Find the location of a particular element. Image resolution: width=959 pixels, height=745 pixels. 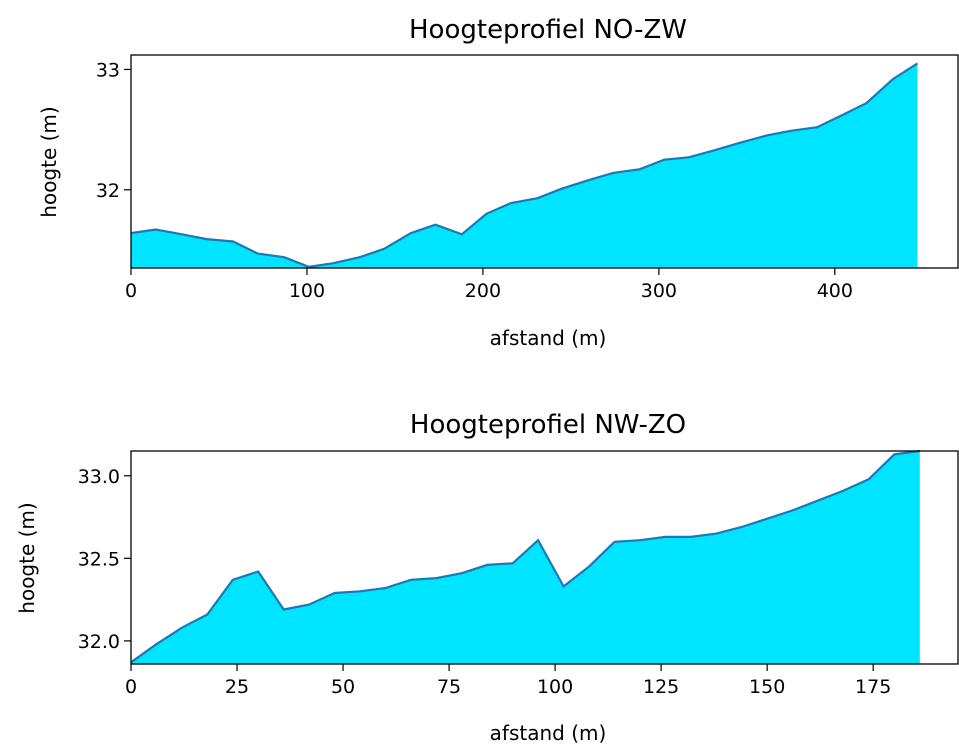

y-tick-label: 33.0 is located at coordinates (99, 477).